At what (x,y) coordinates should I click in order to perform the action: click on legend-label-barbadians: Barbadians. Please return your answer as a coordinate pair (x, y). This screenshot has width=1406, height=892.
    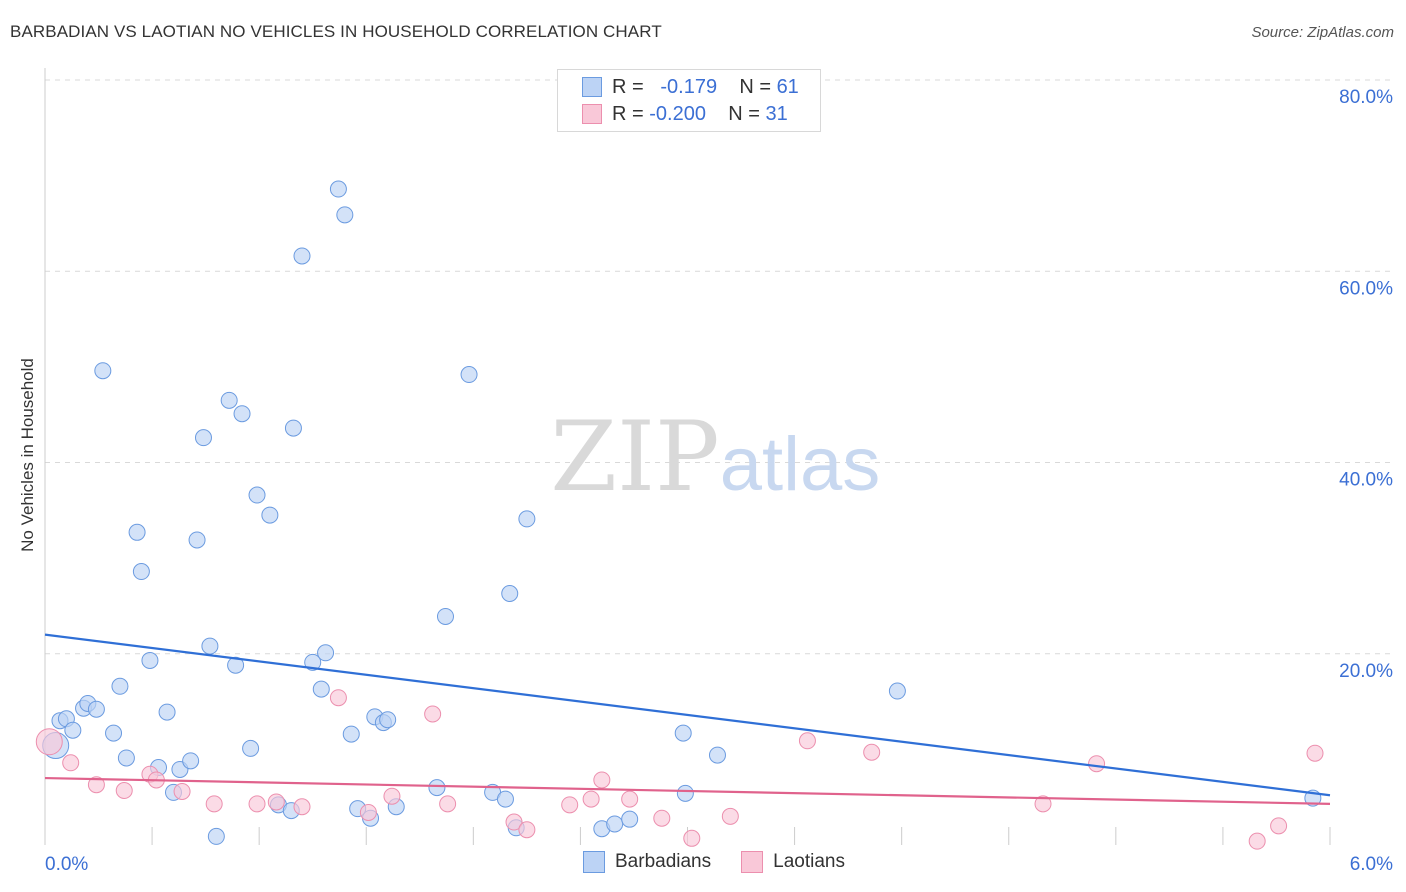
    Looking at the image, I should click on (663, 861).